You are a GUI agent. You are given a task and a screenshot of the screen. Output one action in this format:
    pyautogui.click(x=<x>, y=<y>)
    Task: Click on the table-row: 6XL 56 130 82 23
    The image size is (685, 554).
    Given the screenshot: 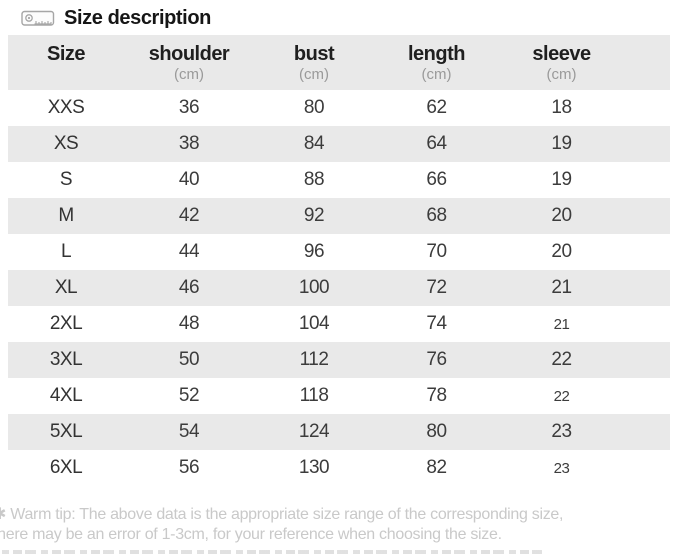 What is the action you would take?
    pyautogui.click(x=339, y=468)
    